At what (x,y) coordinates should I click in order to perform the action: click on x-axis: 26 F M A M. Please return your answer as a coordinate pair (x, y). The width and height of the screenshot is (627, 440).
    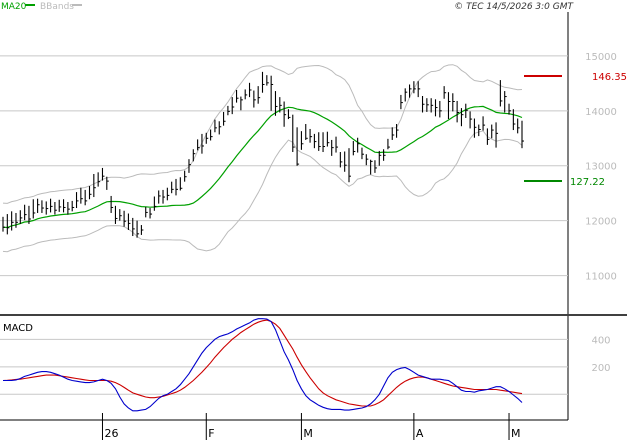
    Looking at the image, I should click on (284, 426).